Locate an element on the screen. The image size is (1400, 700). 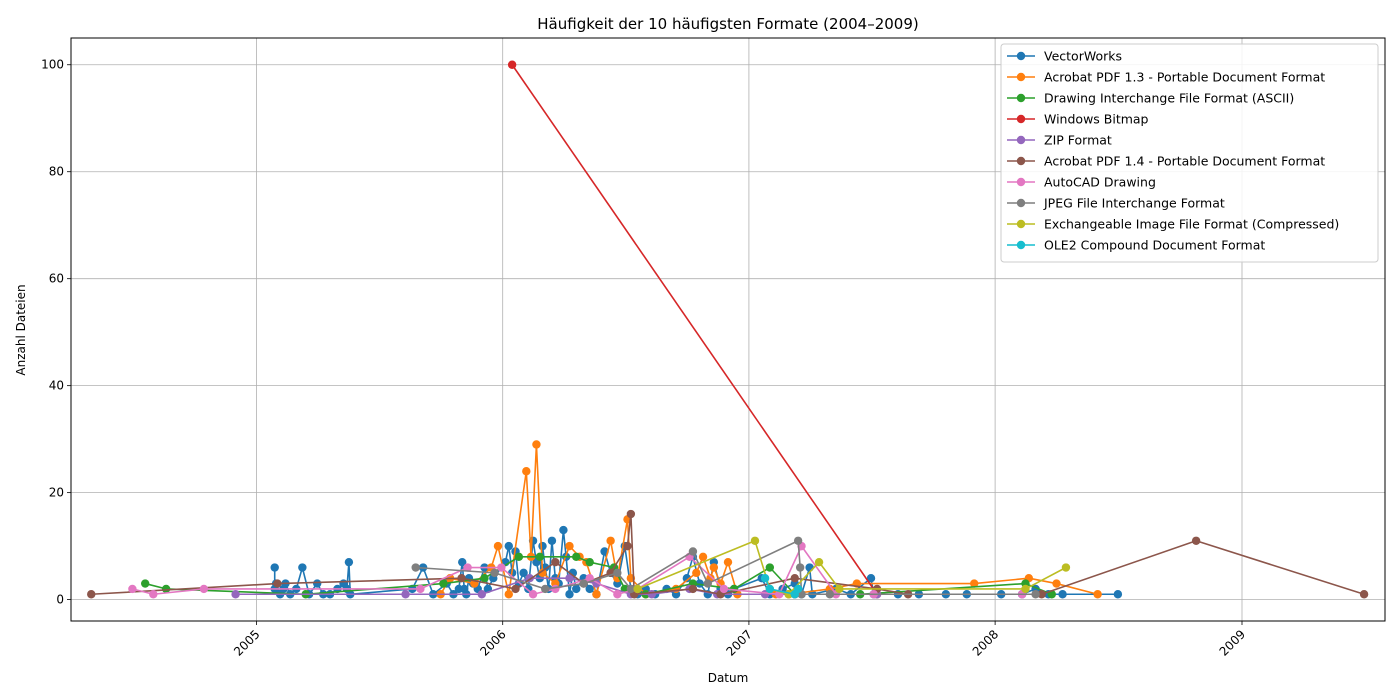
x-tick-label: 2005 is located at coordinates (246, 642).